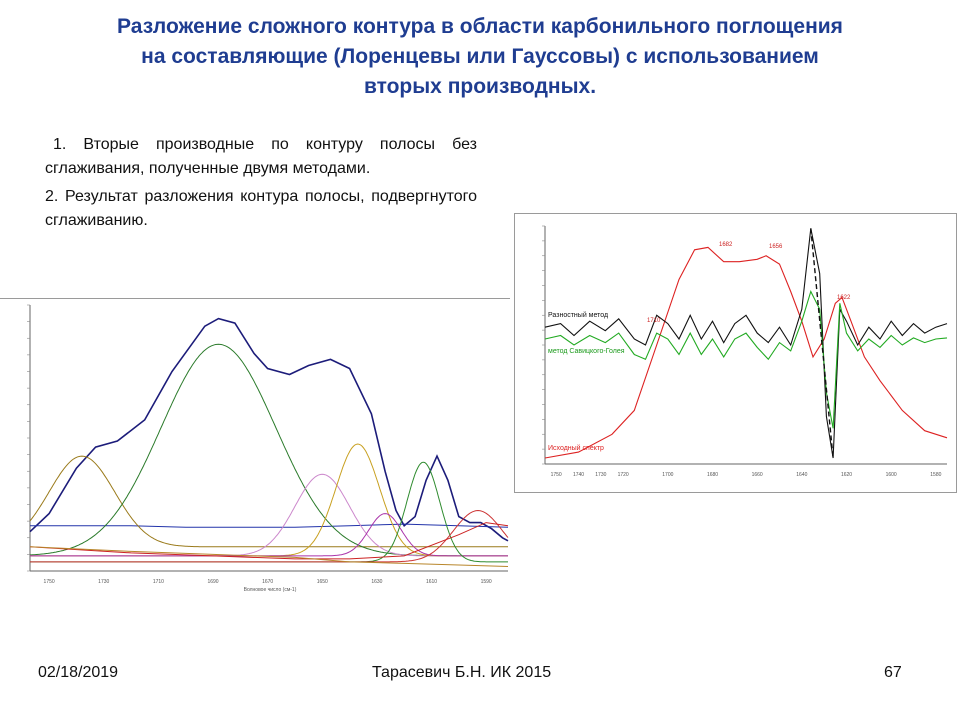 Image resolution: width=960 pixels, height=720 pixels. I want to click on series-line-spike, so click(822, 343).